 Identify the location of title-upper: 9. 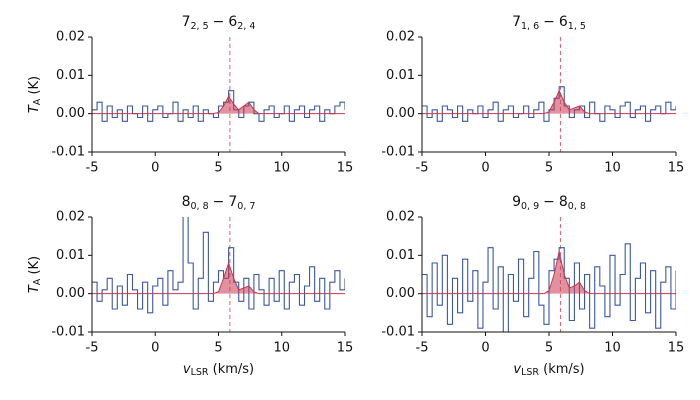
(516, 202).